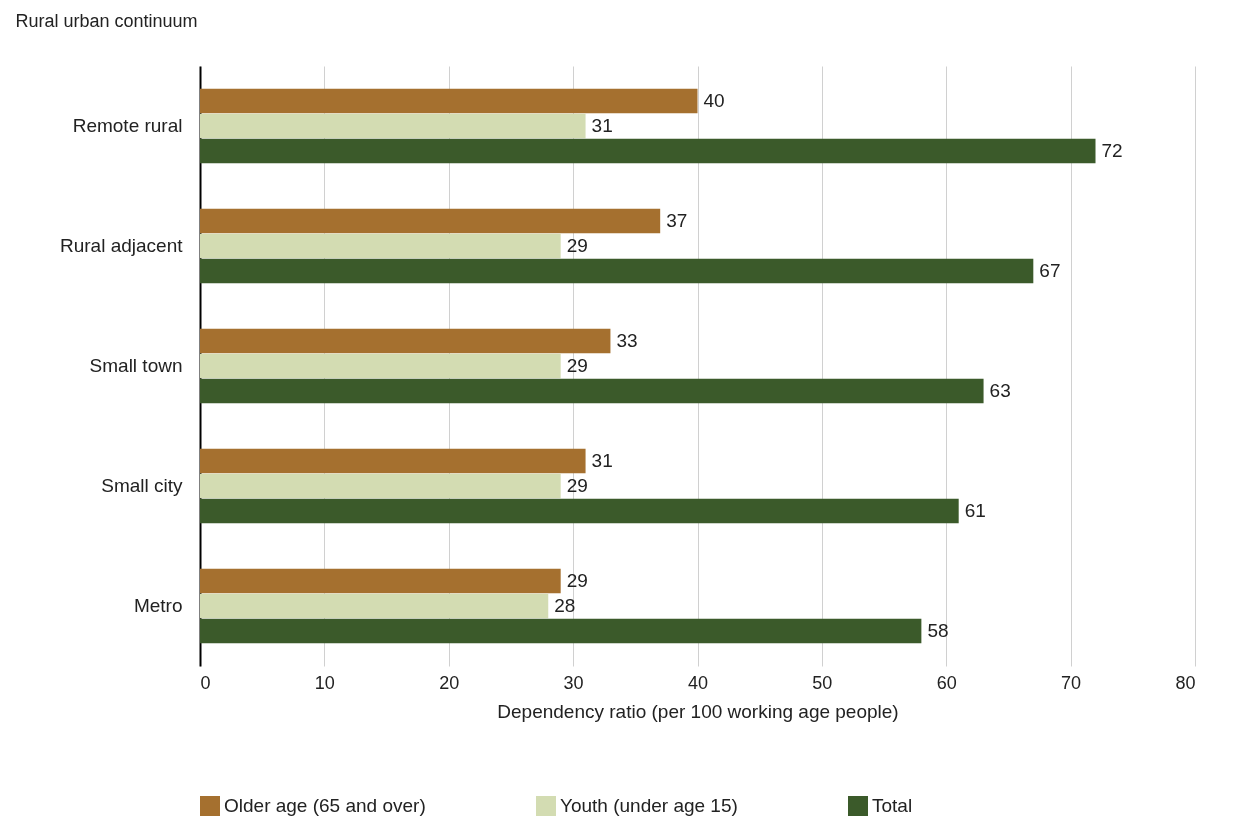 The height and width of the screenshot is (831, 1250). I want to click on x-tick-label: 50, so click(822, 682).